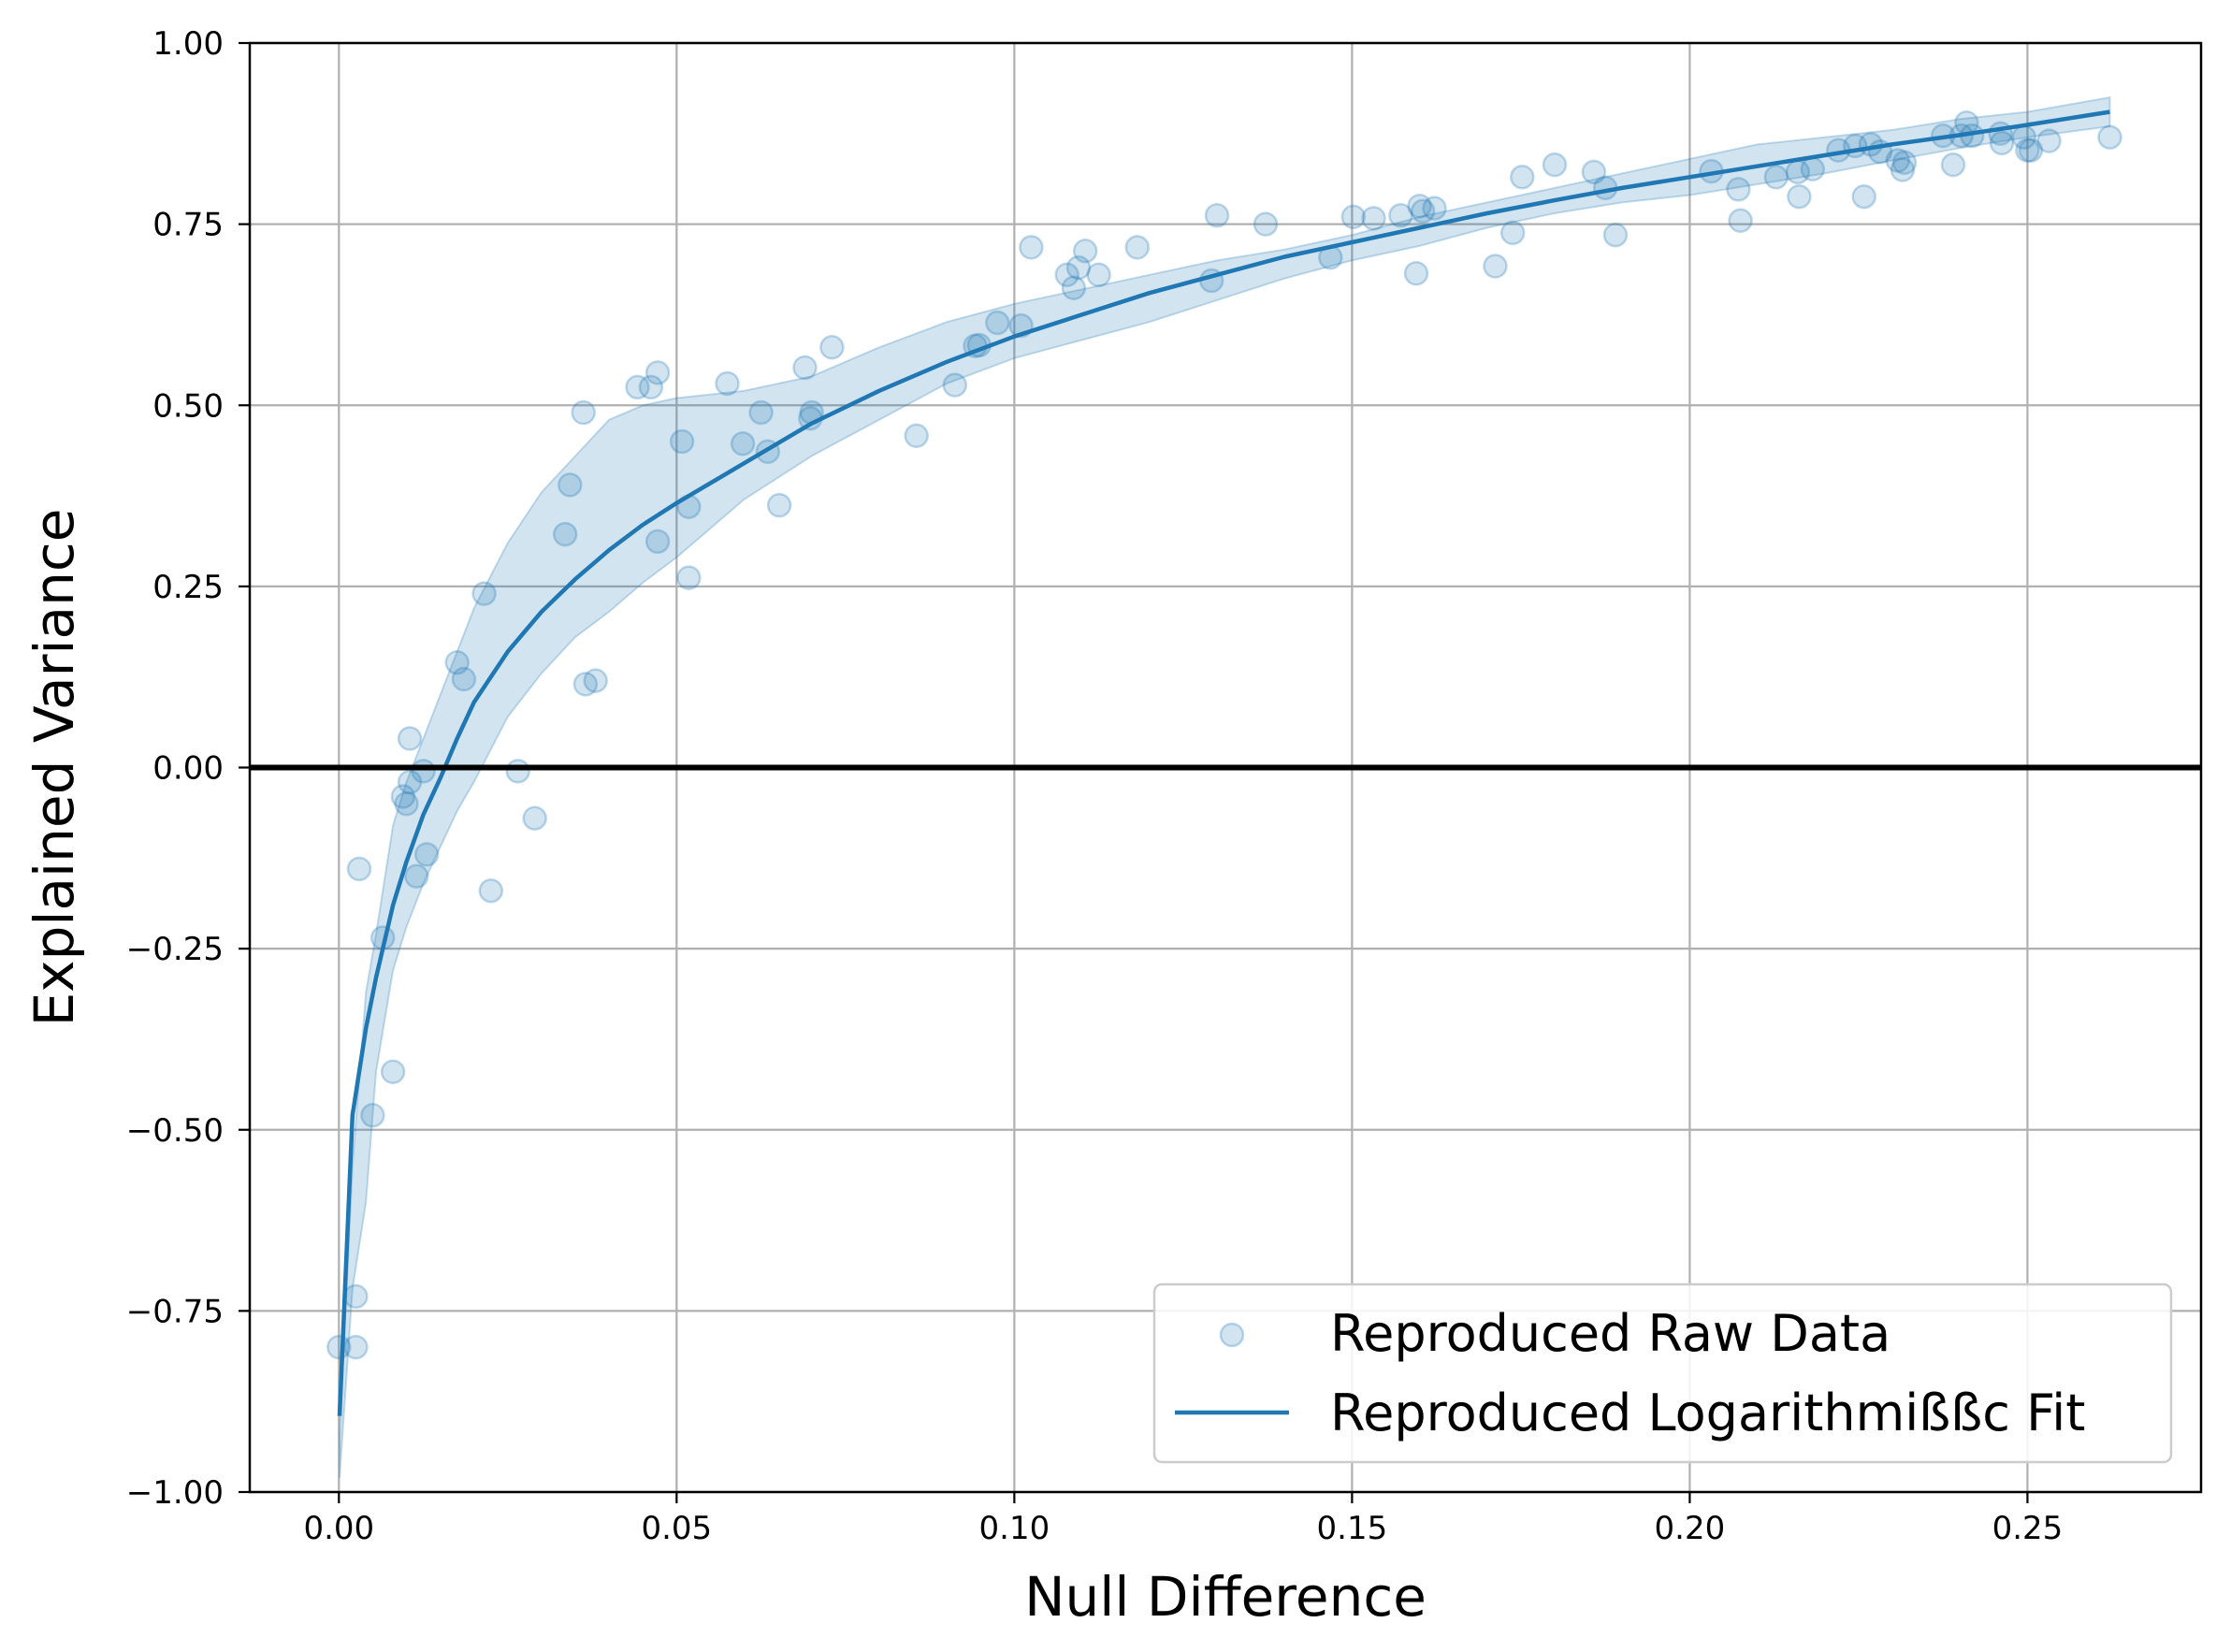 This screenshot has width=2216, height=1652. I want to click on legend-label-raw-data: Reproduced Raw Data, so click(1610, 1333).